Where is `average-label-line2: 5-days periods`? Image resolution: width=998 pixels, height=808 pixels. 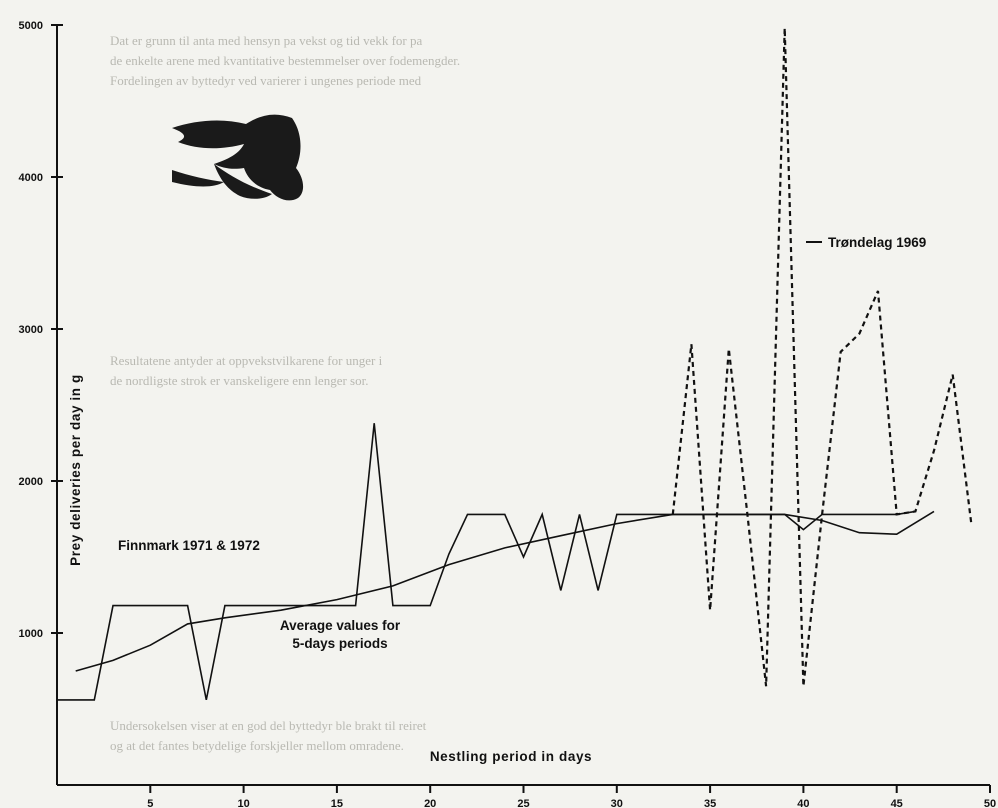
average-label-line2: 5-days periods is located at coordinates (339, 643).